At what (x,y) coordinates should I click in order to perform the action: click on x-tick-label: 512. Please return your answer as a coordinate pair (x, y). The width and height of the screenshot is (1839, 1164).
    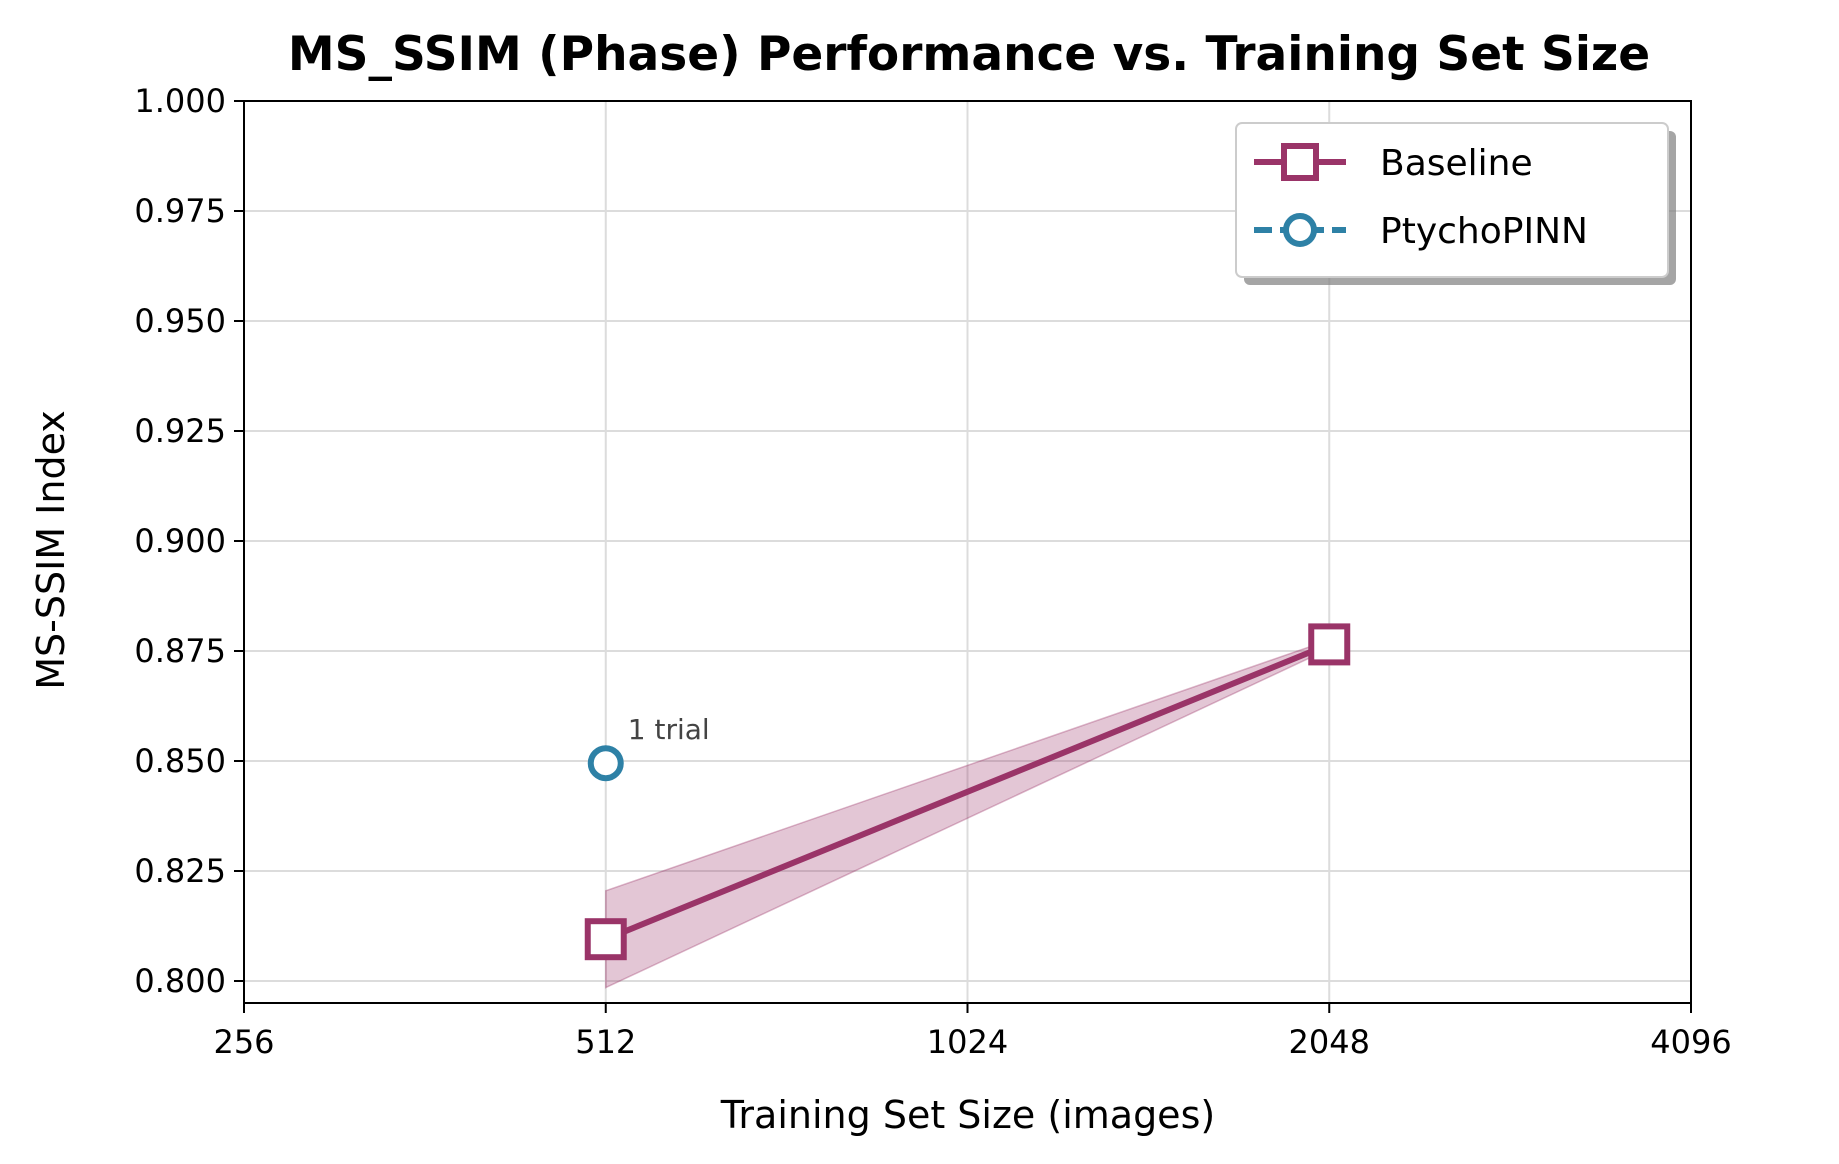
    Looking at the image, I should click on (605, 1042).